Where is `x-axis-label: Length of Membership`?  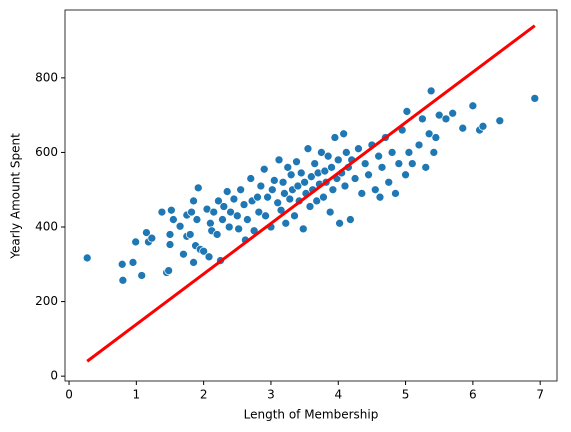
x-axis-label: Length of Membership is located at coordinates (311, 415).